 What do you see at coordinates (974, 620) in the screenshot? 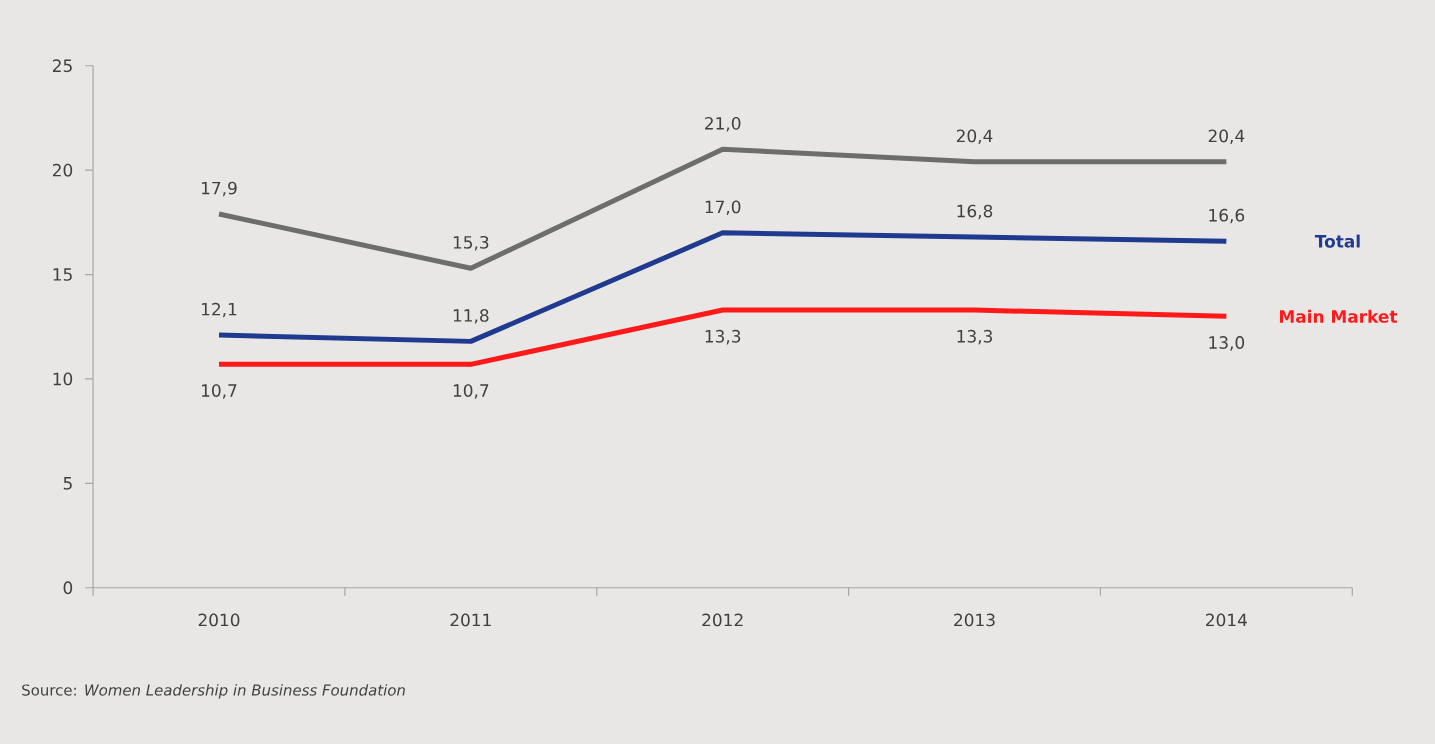
I see `x-tick-label: 2013` at bounding box center [974, 620].